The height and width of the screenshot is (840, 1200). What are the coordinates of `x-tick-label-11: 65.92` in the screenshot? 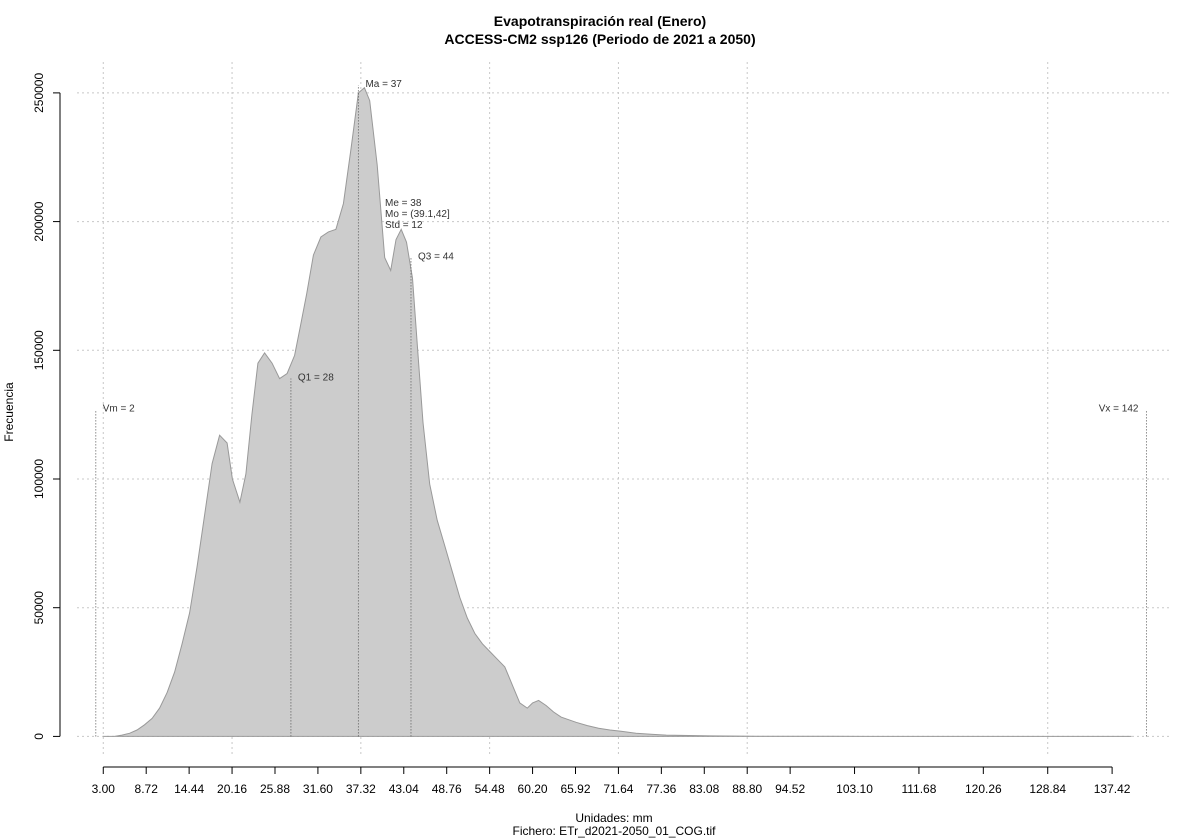 It's located at (575, 789).